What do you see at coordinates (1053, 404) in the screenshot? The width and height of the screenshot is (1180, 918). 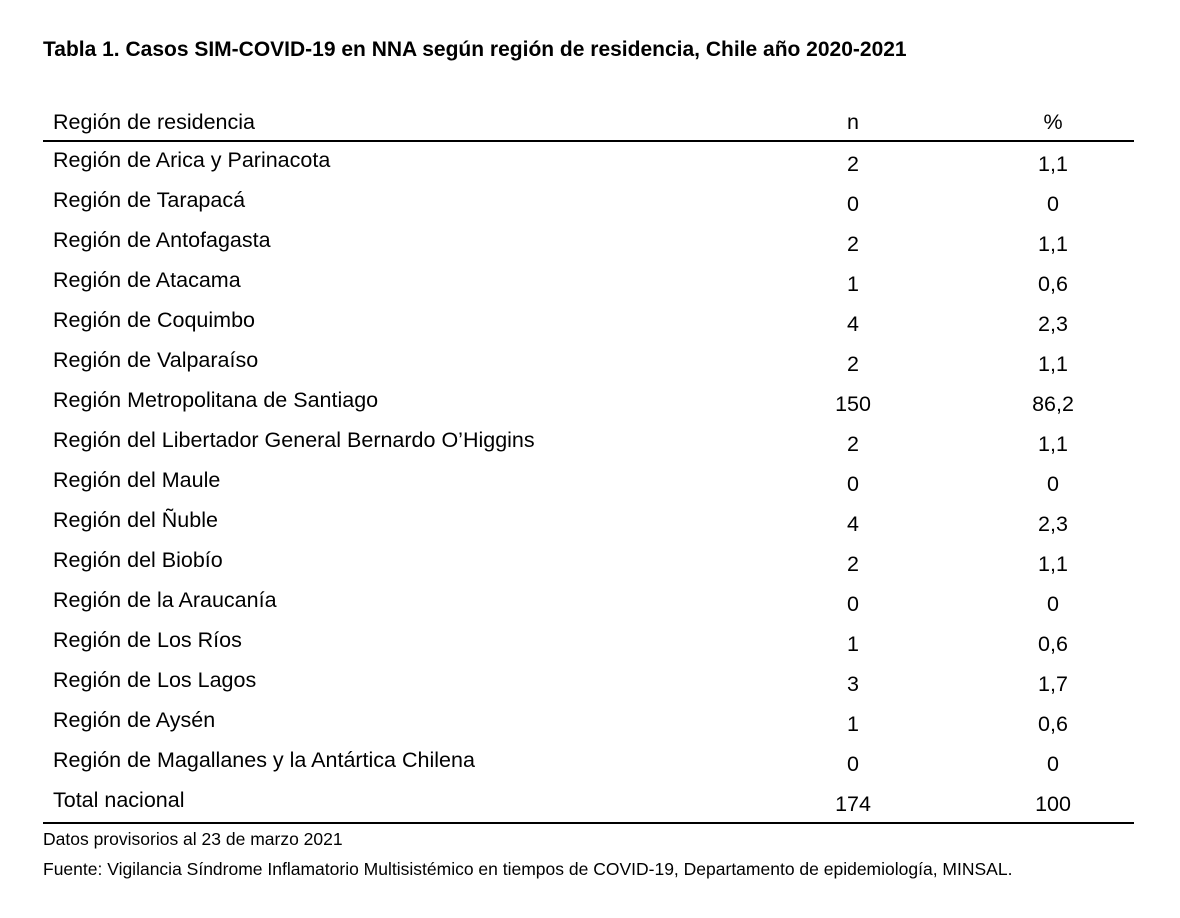 I see `percent-cell: 86,2` at bounding box center [1053, 404].